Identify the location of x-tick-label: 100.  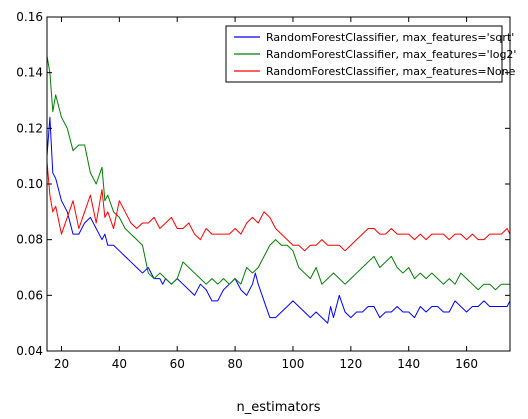
(293, 364).